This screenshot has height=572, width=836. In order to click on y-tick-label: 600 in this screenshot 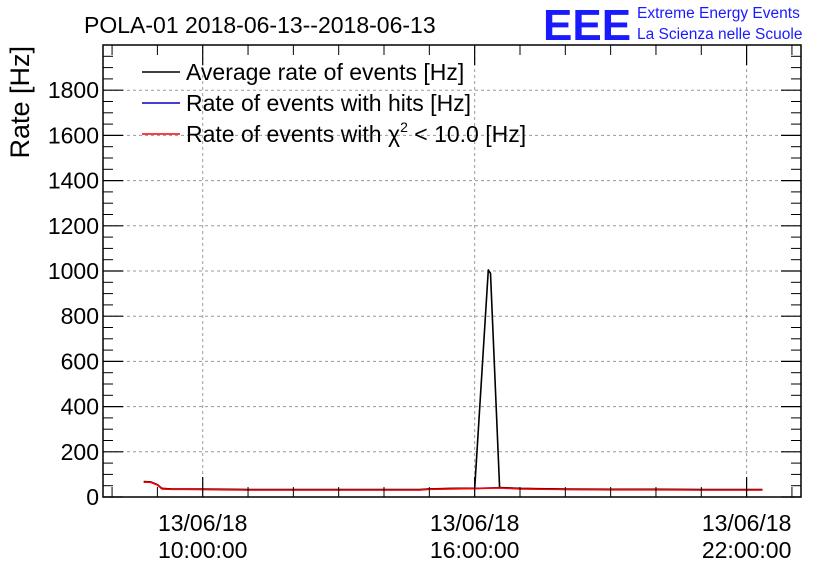, I will do `click(80, 361)`.